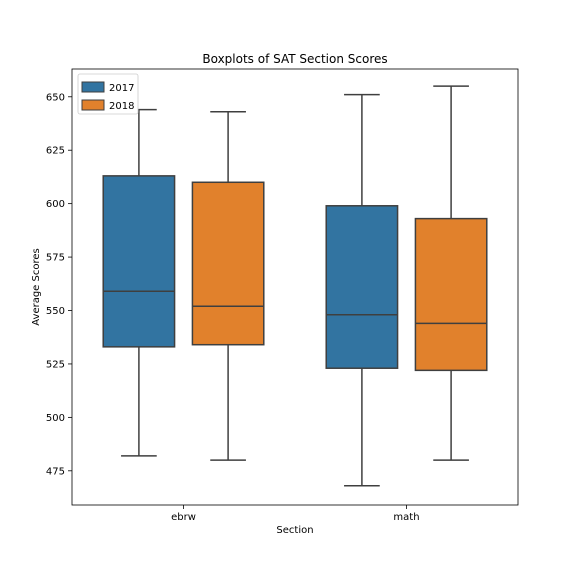 This screenshot has height=576, width=576. I want to click on box-2017-ebrw, so click(139, 282).